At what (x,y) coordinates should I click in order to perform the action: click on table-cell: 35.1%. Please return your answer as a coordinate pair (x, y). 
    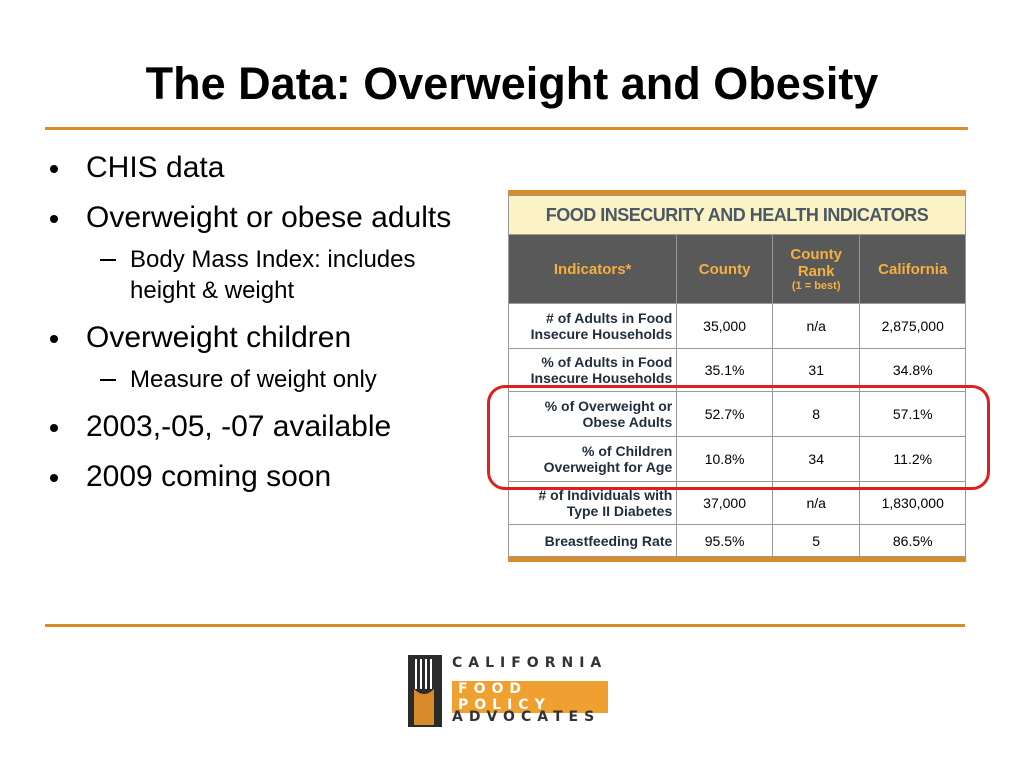
    Looking at the image, I should click on (724, 370).